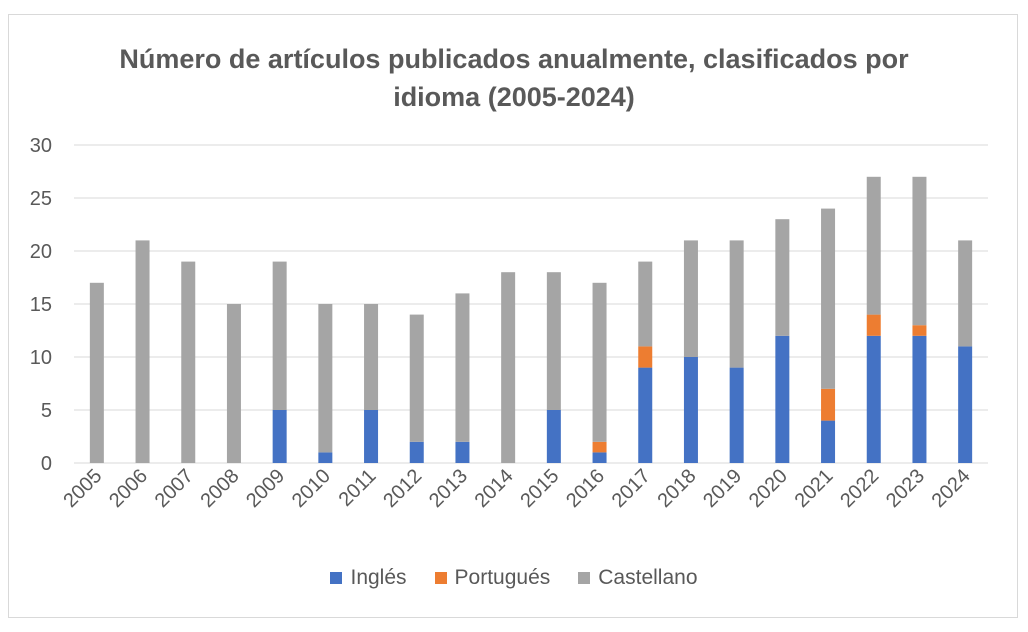 The image size is (1028, 632). What do you see at coordinates (919, 399) in the screenshot?
I see `bar-2023-ingles` at bounding box center [919, 399].